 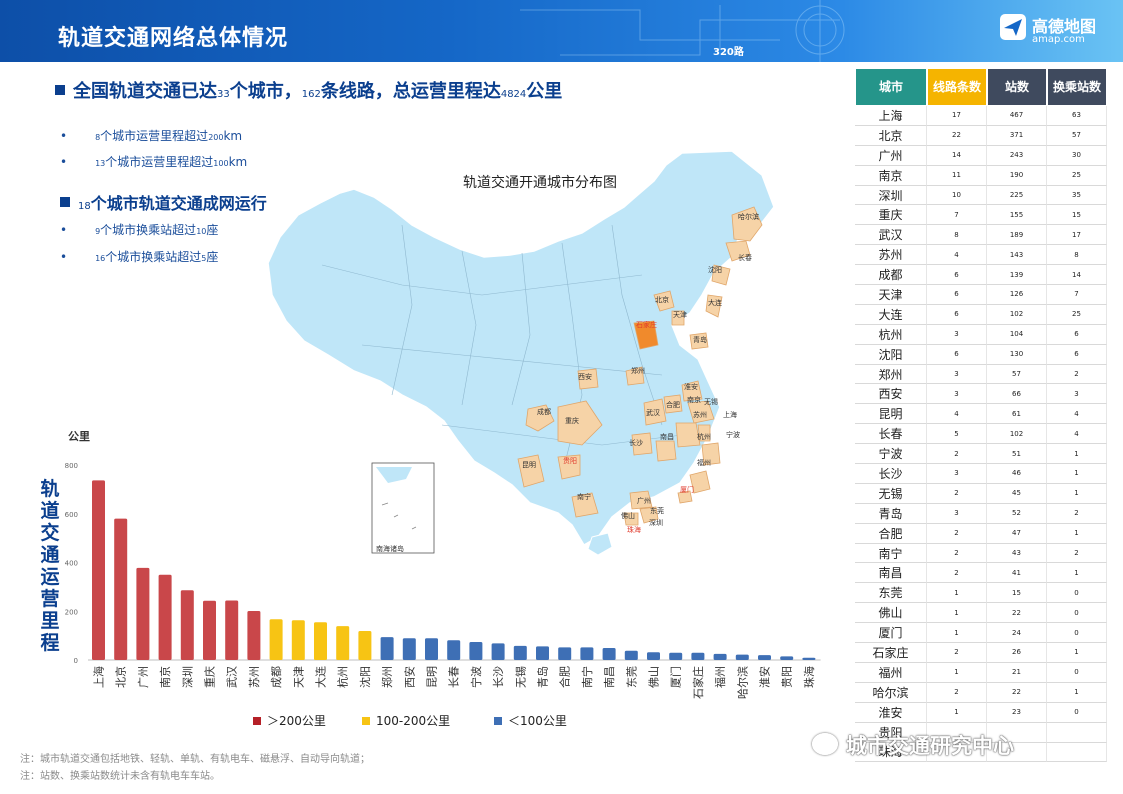 I want to click on value-cell: 4, so click(x=1077, y=434).